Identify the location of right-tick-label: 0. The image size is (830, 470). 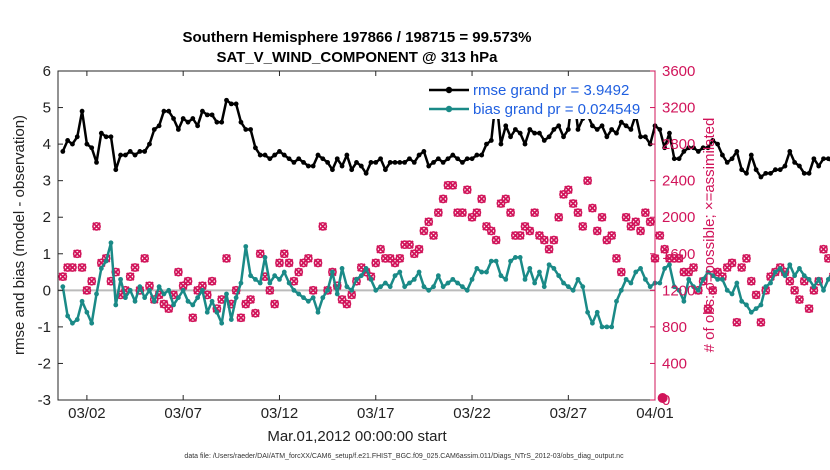
(666, 400).